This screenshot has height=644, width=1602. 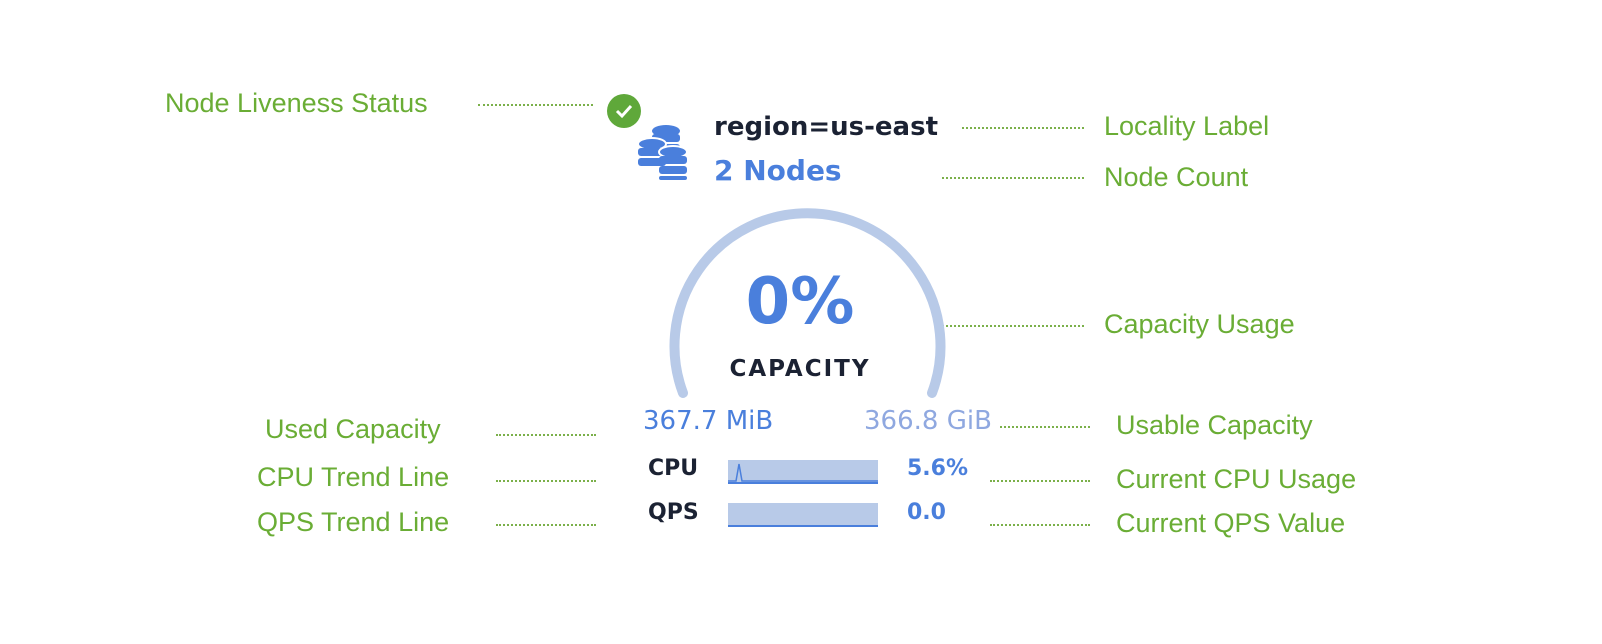 What do you see at coordinates (353, 429) in the screenshot?
I see `annotation-used-capacity: Used Capacity` at bounding box center [353, 429].